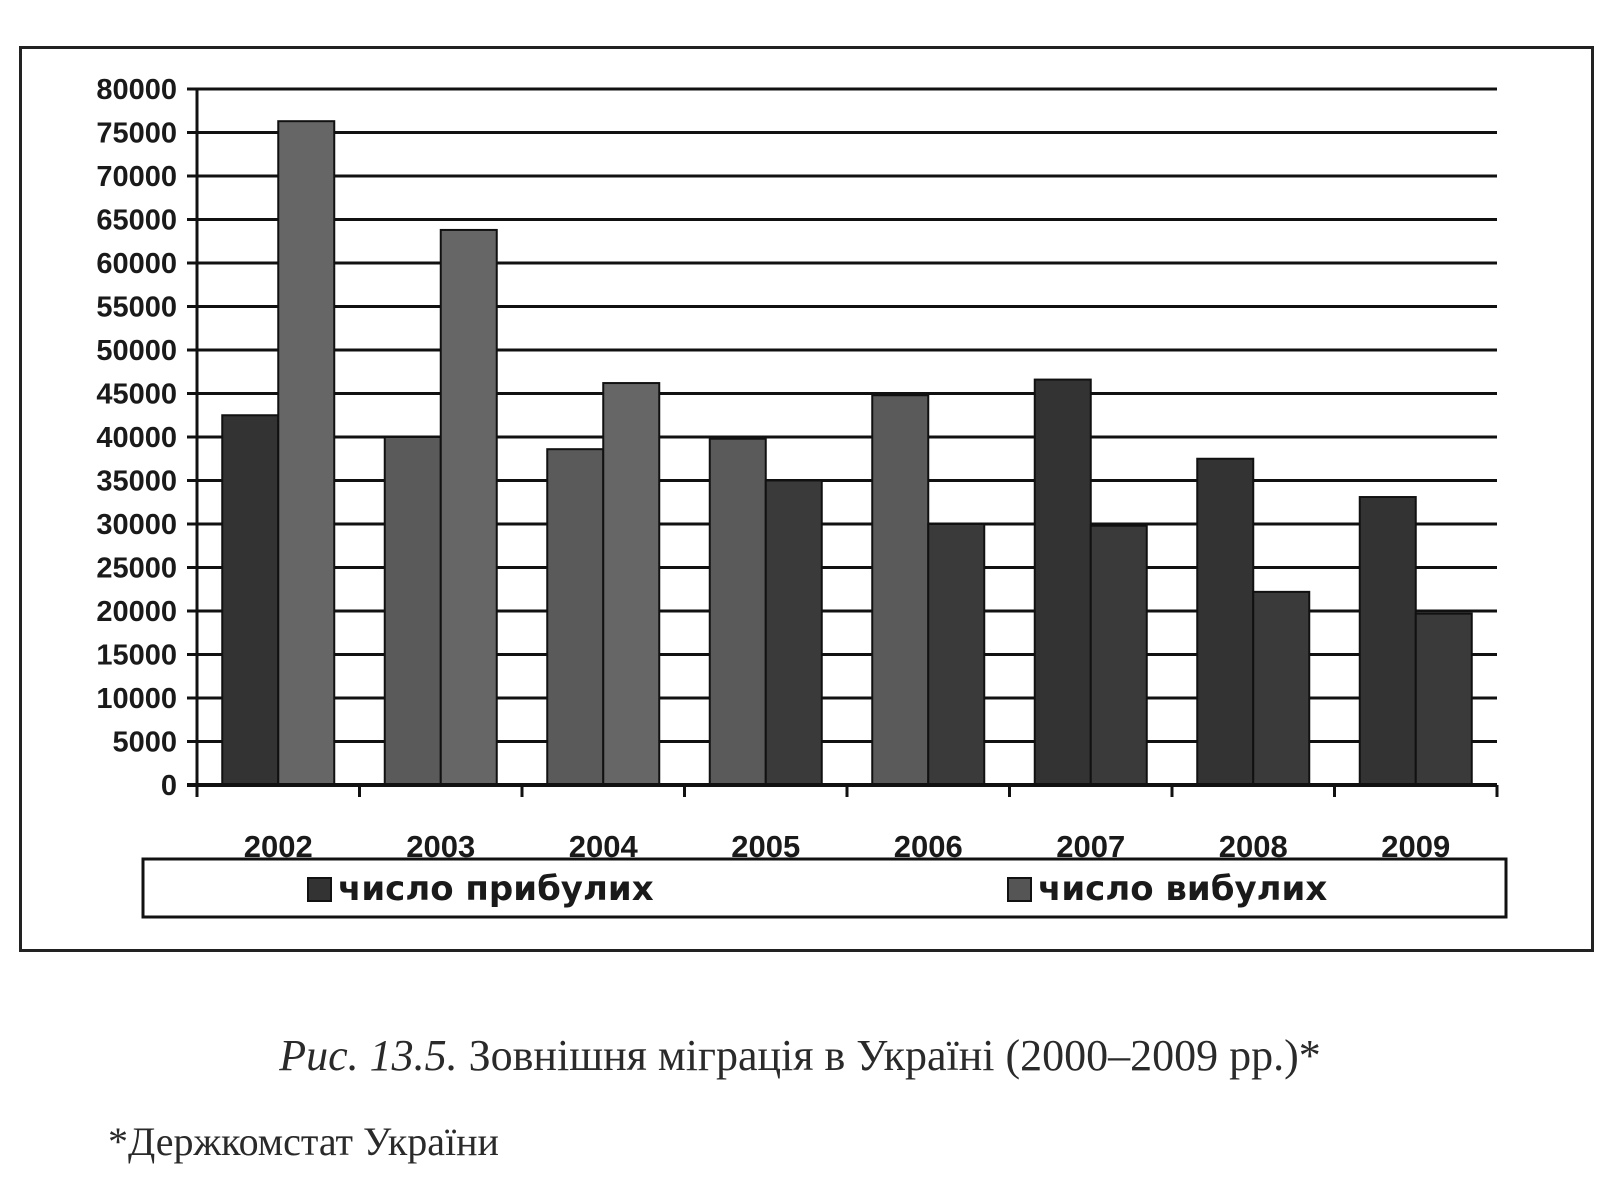 This screenshot has height=1200, width=1600. Describe the element at coordinates (575, 617) in the screenshot. I see `bar-arrivals-2004` at that location.